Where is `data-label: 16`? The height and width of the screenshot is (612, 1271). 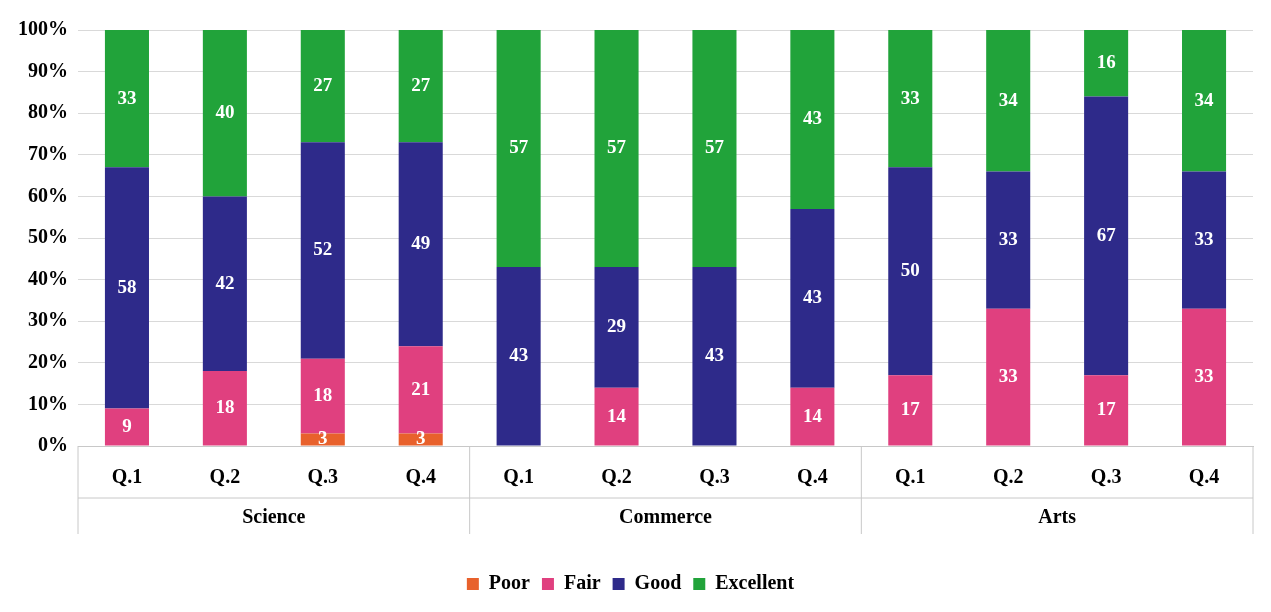 data-label: 16 is located at coordinates (1106, 62).